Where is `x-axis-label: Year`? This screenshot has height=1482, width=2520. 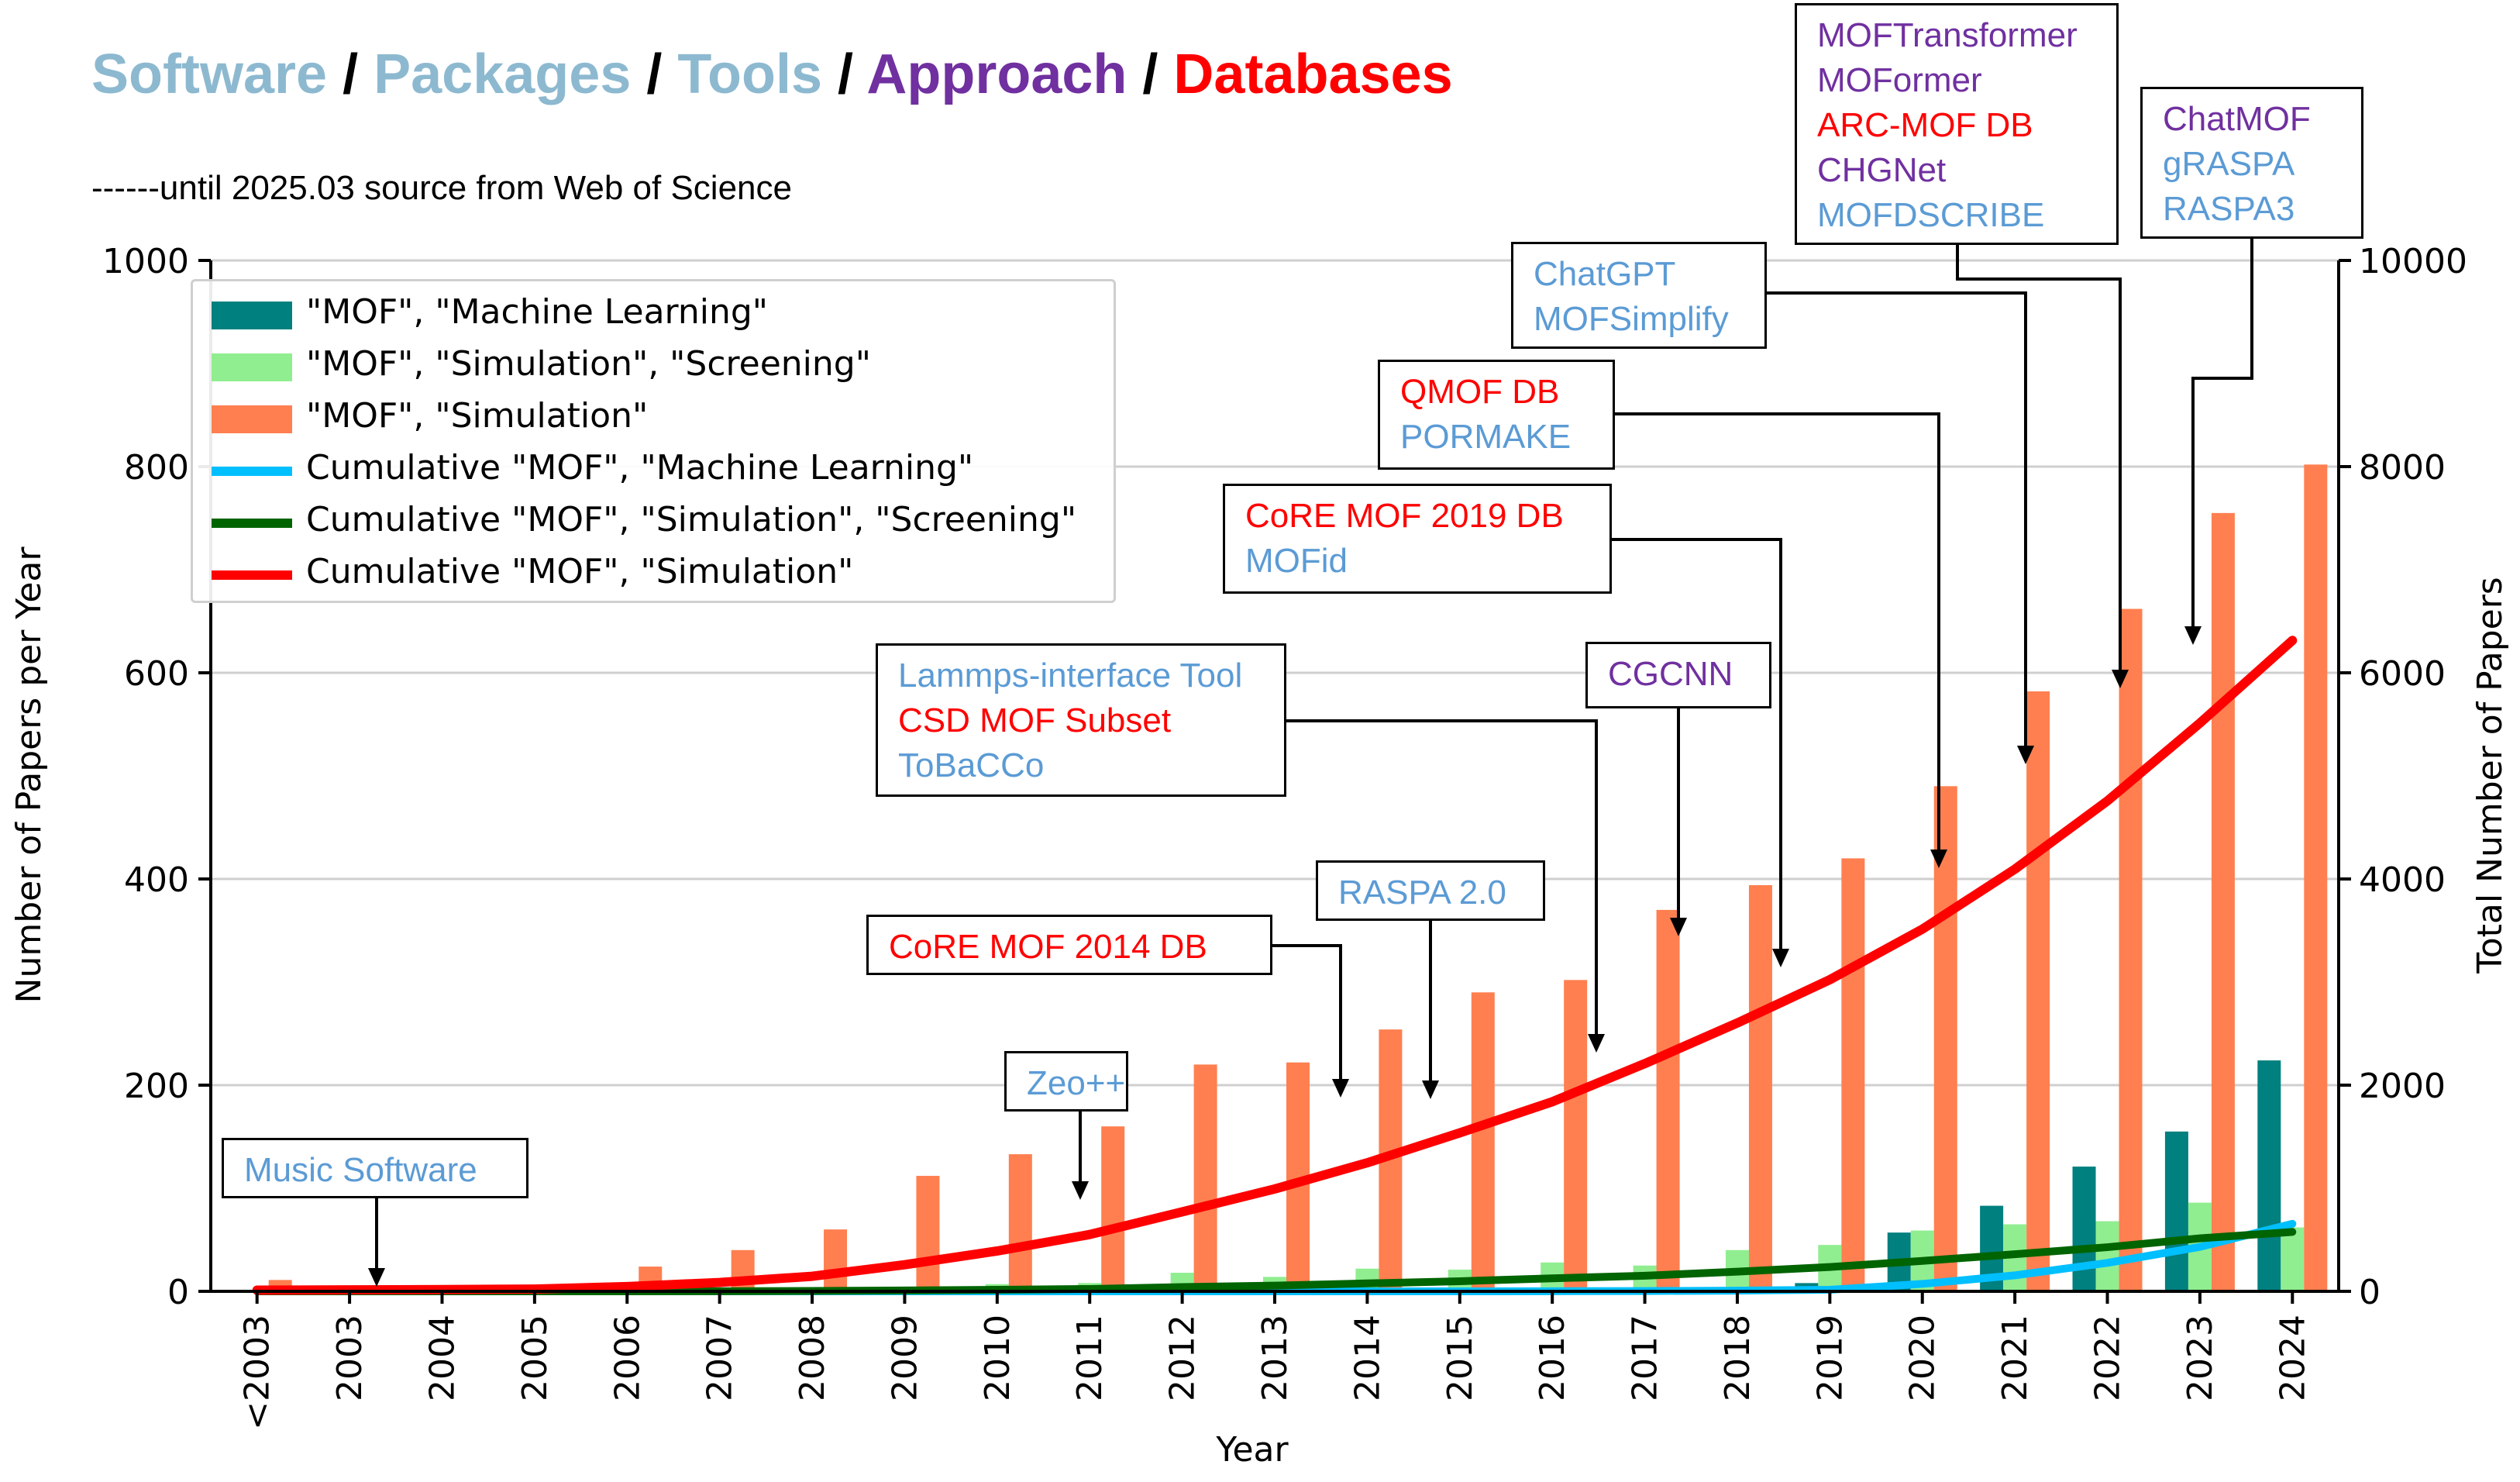 x-axis-label: Year is located at coordinates (1252, 1450).